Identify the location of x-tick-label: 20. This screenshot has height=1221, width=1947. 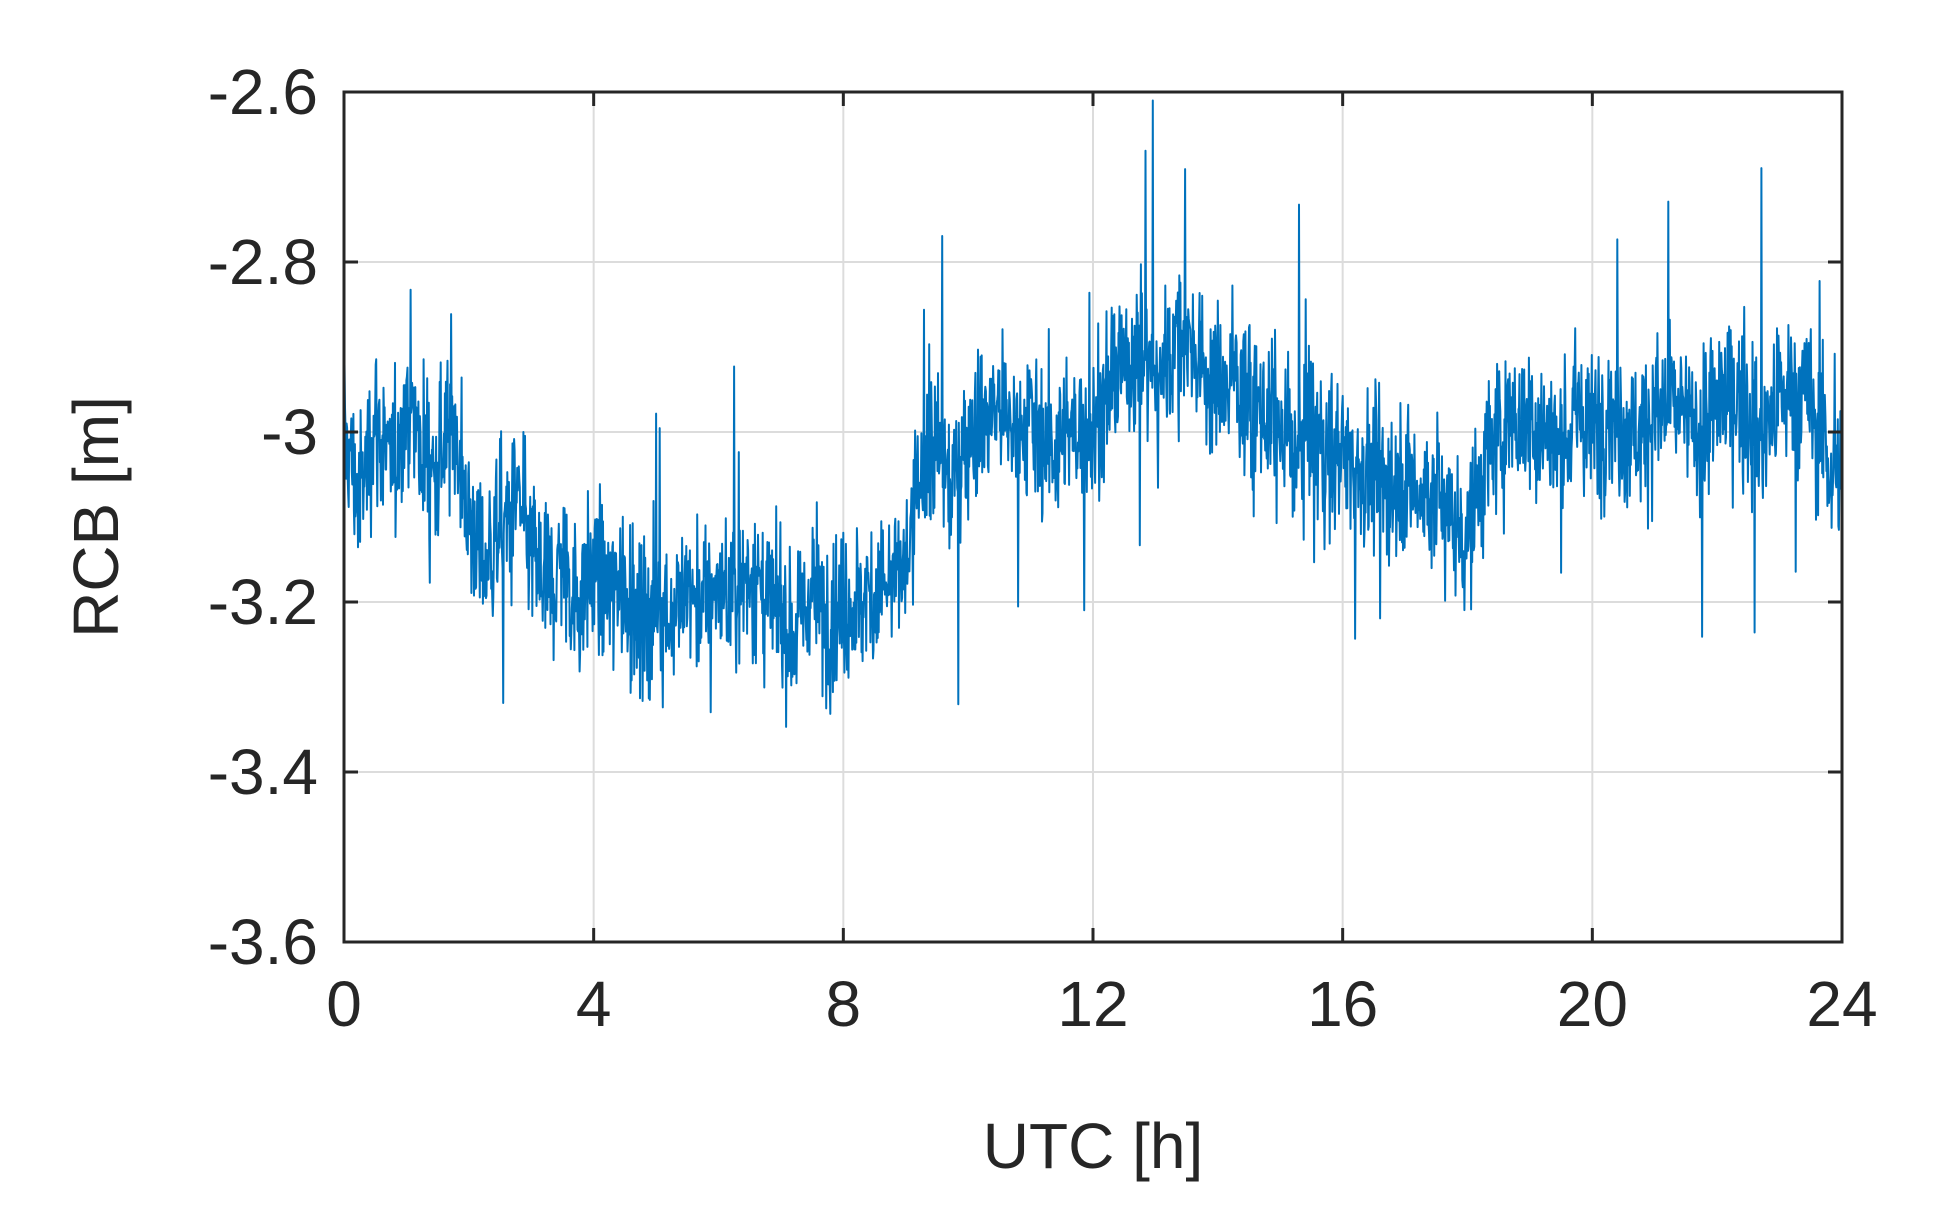
(1592, 1004).